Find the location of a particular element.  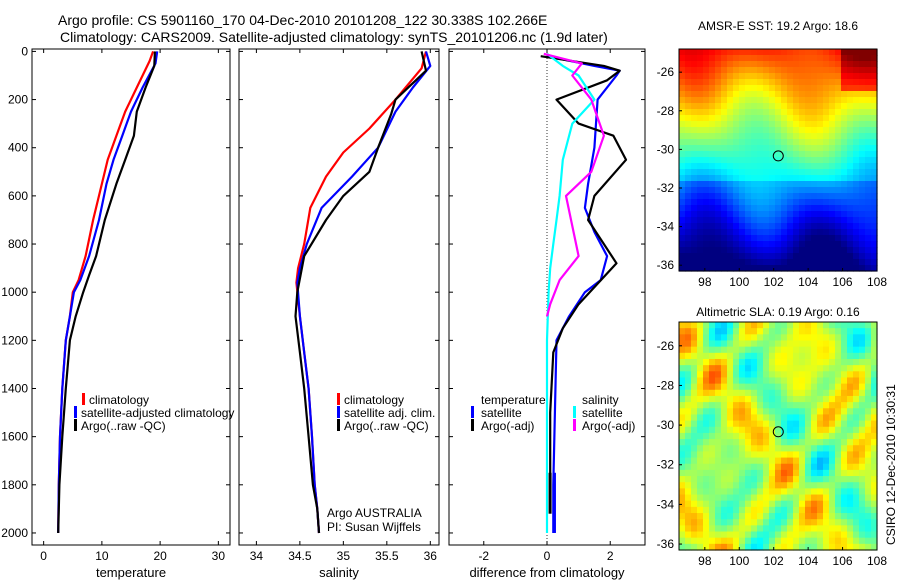

y-tick-label: -32 is located at coordinates (666, 188).